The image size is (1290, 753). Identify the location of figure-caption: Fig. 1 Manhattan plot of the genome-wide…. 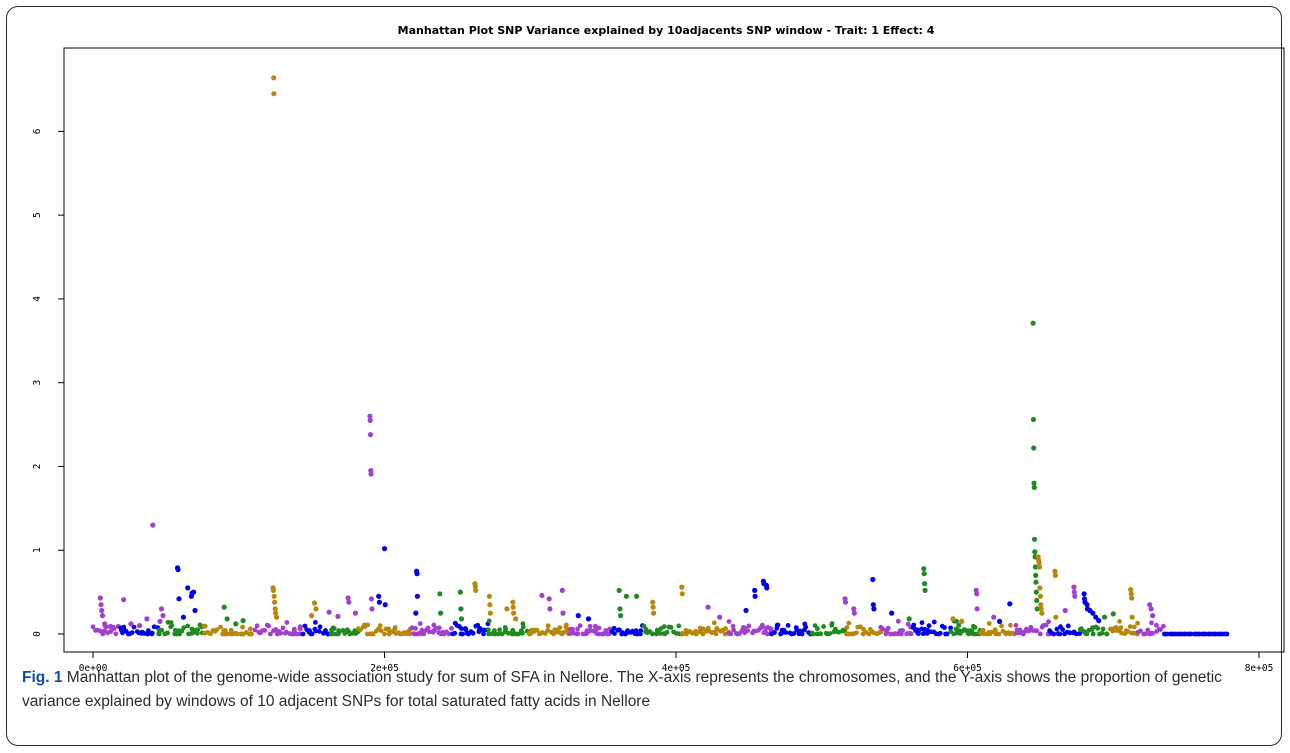
(647, 690).